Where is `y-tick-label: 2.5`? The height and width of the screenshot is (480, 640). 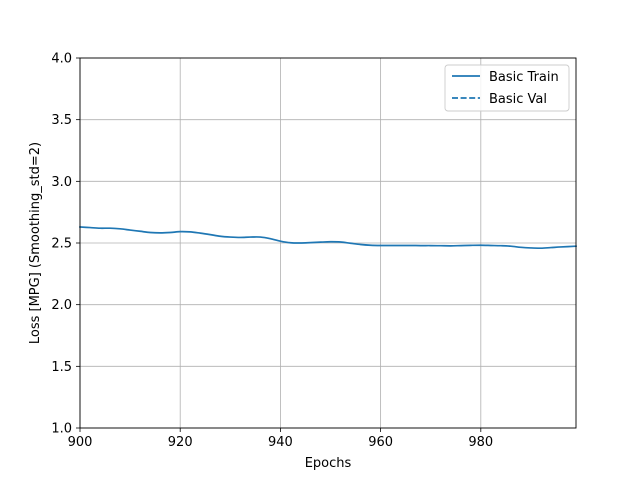
y-tick-label: 2.5 is located at coordinates (61, 244).